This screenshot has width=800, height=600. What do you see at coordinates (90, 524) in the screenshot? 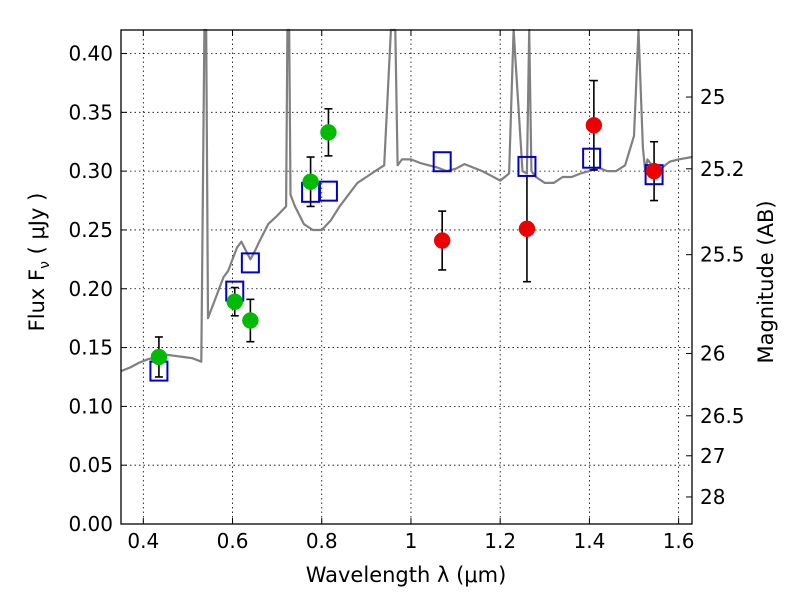
I see `y-tick-label: 0.00` at bounding box center [90, 524].